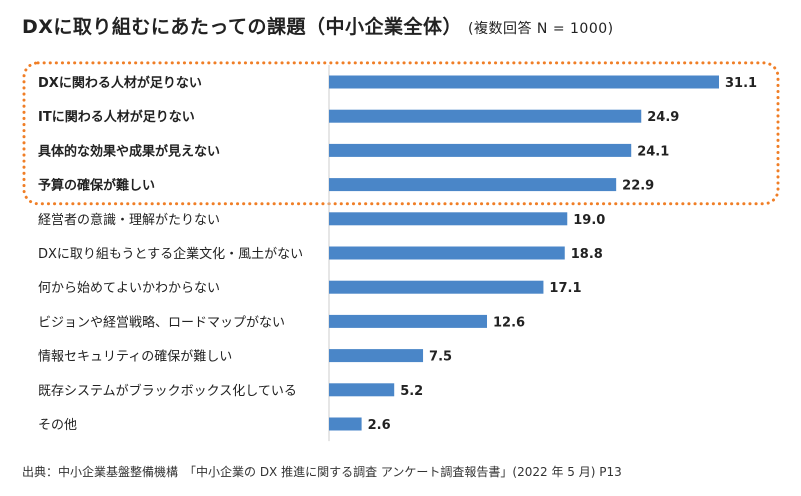 The image size is (801, 496). What do you see at coordinates (653, 151) in the screenshot?
I see `value-label: 24.1` at bounding box center [653, 151].